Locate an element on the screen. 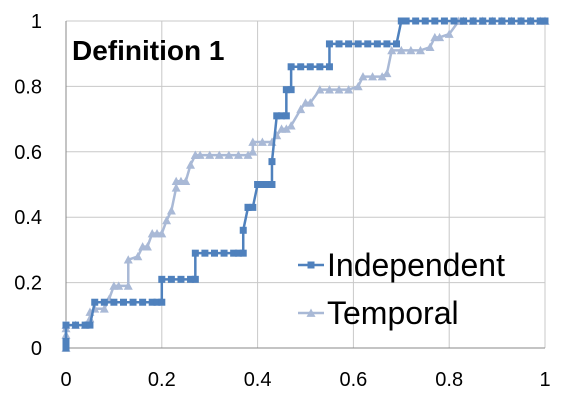  legend-label-independent: Independent is located at coordinates (416, 265).